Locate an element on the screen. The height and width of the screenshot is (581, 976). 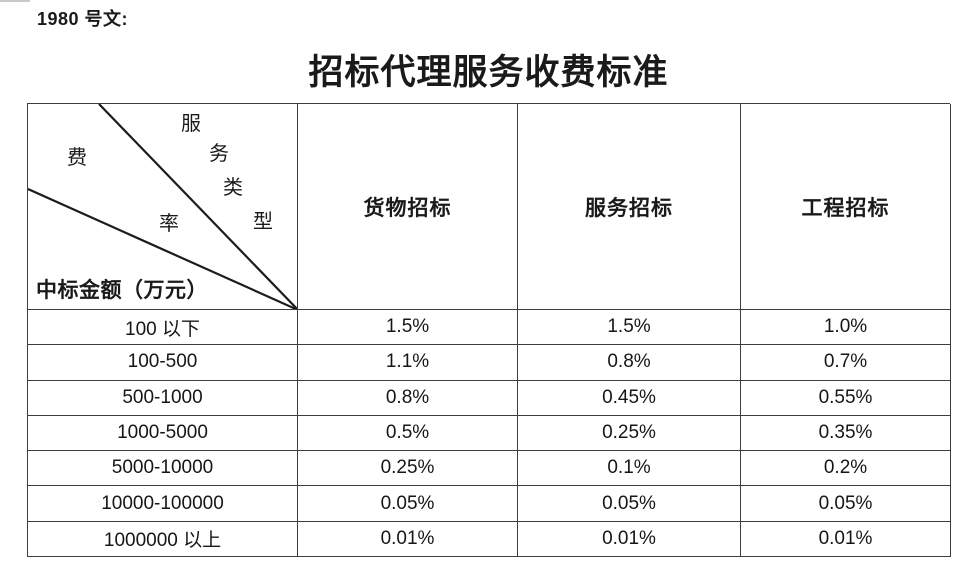
doc-ref: 1980 号文: is located at coordinates (83, 19).